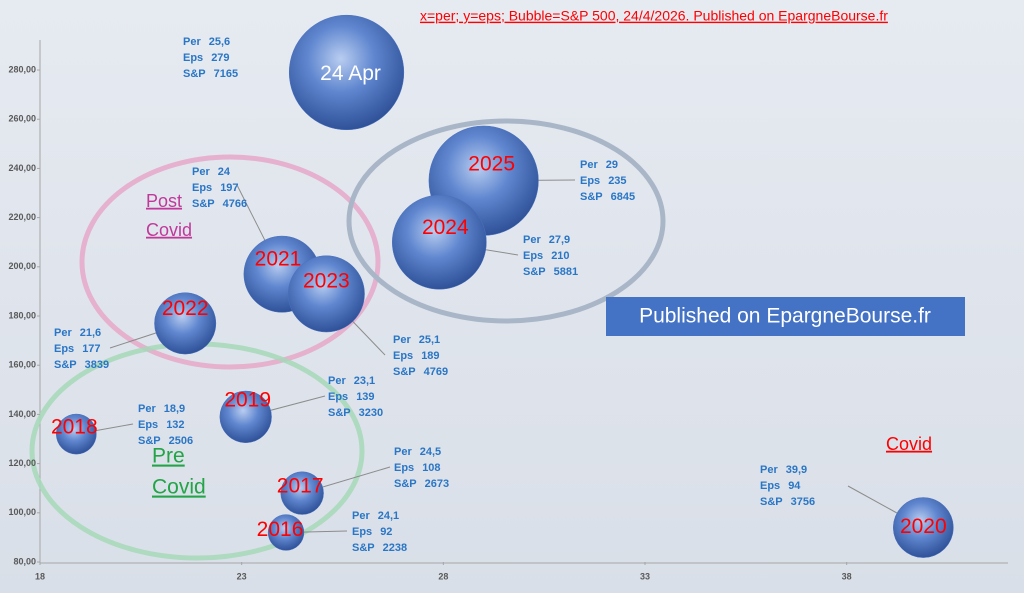  What do you see at coordinates (168, 456) in the screenshot?
I see `annotation: Pre` at bounding box center [168, 456].